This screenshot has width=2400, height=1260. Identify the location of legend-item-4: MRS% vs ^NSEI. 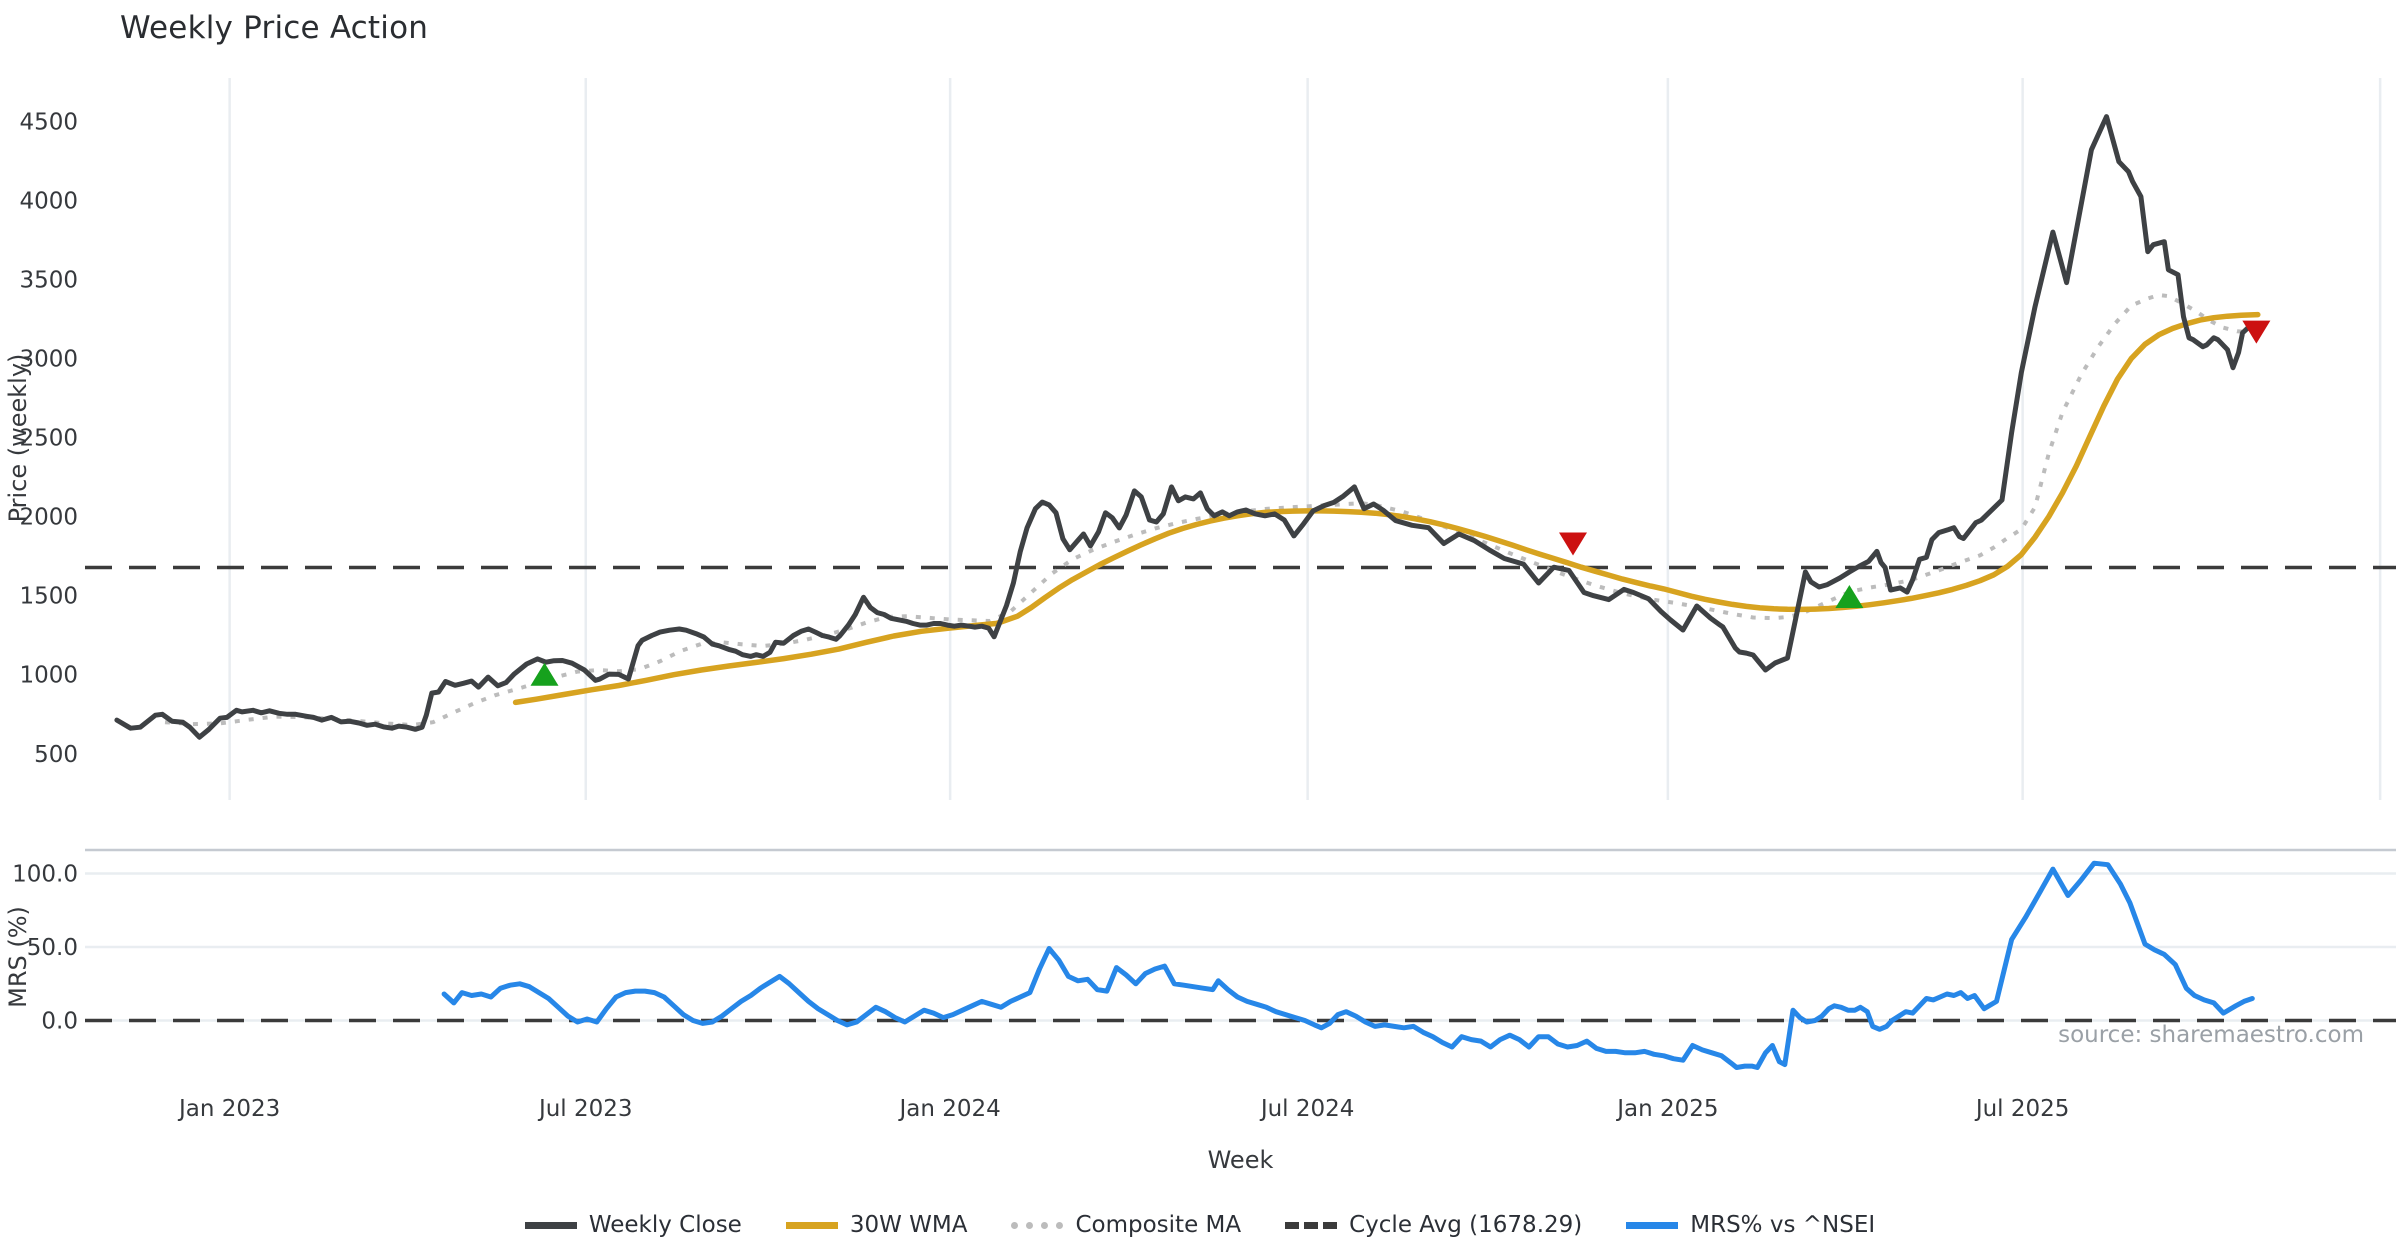
(1750, 1225).